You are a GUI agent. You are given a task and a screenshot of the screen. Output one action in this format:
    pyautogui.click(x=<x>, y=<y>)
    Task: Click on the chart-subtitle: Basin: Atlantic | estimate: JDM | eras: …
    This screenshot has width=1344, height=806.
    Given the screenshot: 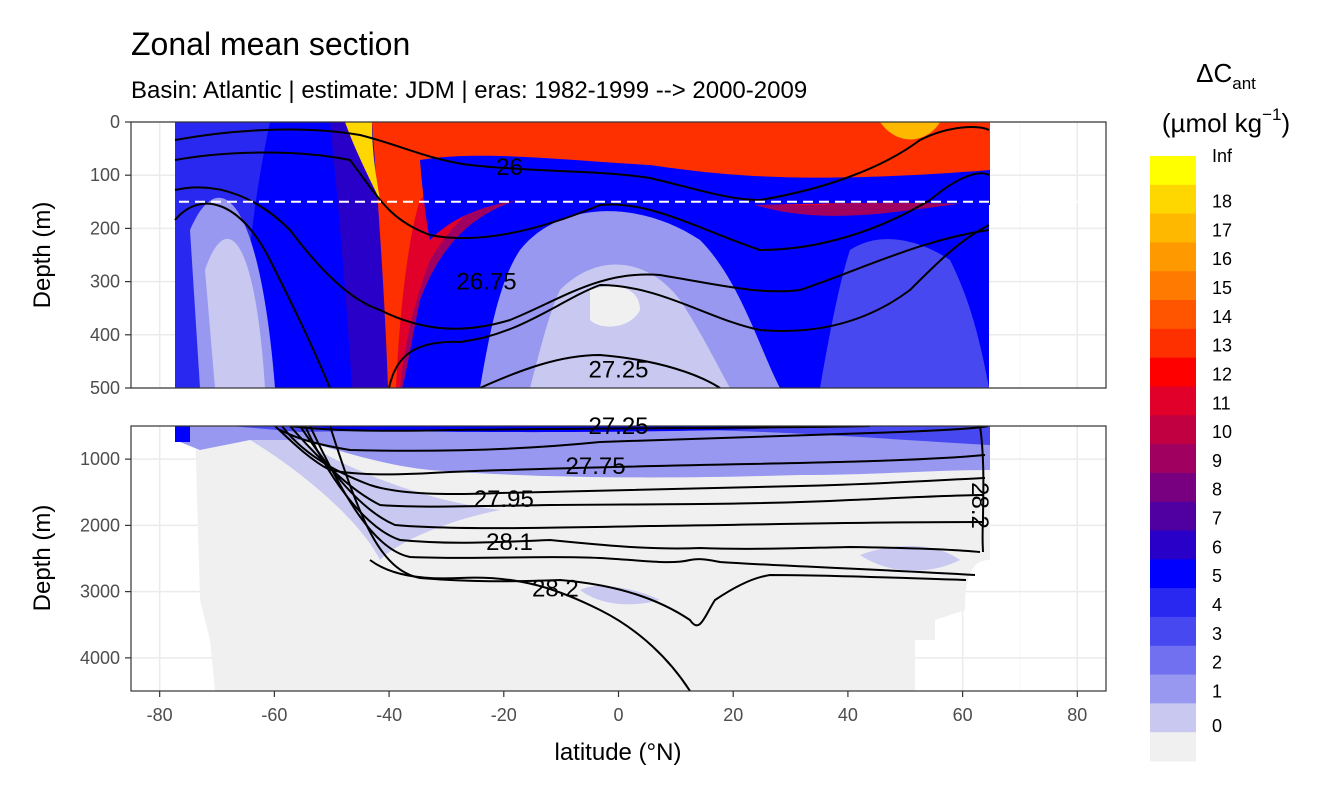 What is the action you would take?
    pyautogui.click(x=469, y=90)
    